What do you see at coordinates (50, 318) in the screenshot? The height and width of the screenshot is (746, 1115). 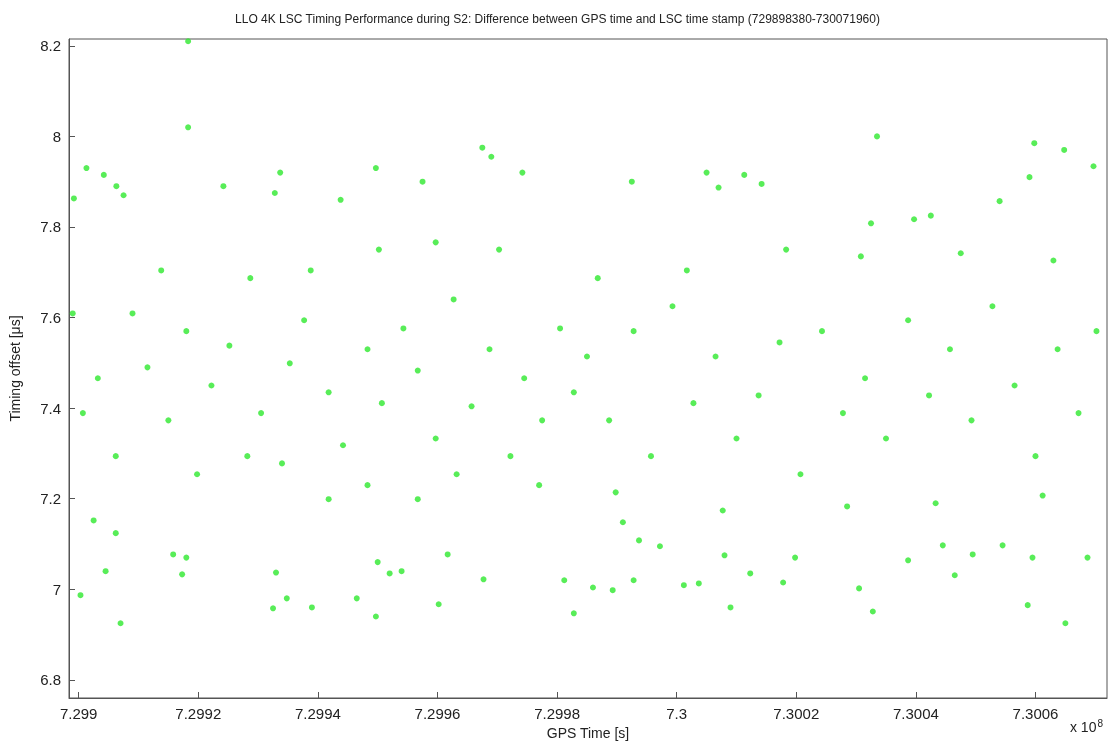 I see `y-tick-label: 7.6` at bounding box center [50, 318].